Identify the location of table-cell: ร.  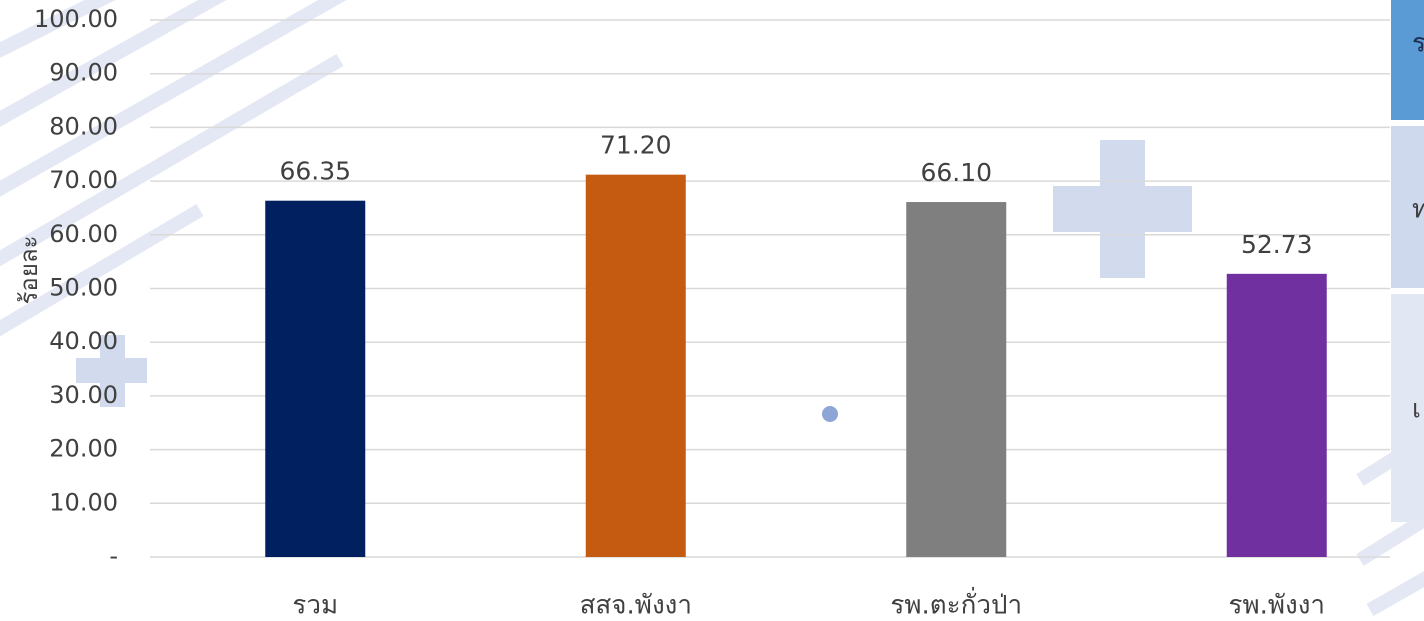
(1418, 44).